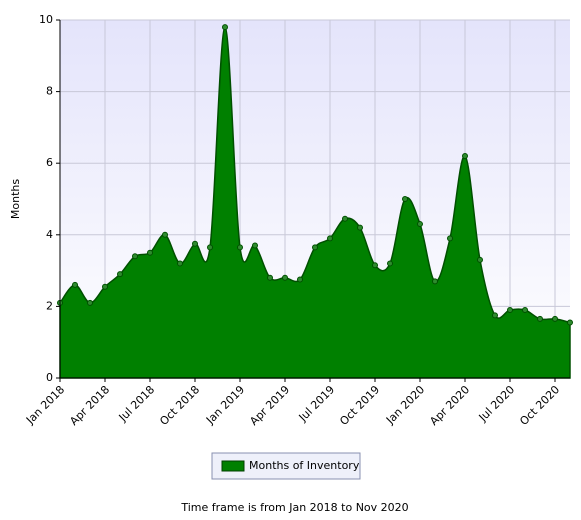 This screenshot has width=581, height=520. I want to click on x-tick-label: Oct 2020, so click(539, 405).